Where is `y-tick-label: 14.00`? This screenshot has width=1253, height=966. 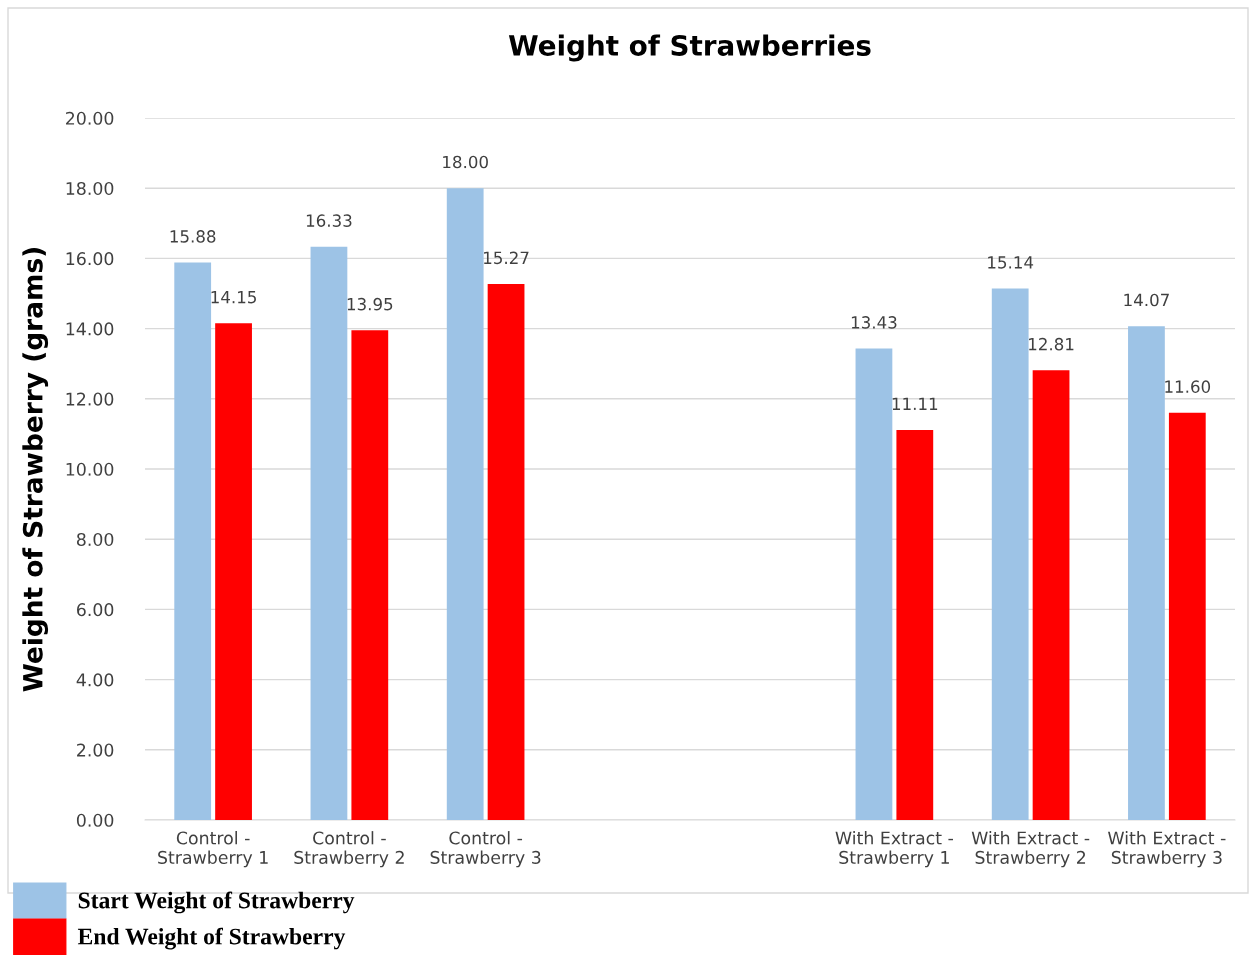 y-tick-label: 14.00 is located at coordinates (90, 329).